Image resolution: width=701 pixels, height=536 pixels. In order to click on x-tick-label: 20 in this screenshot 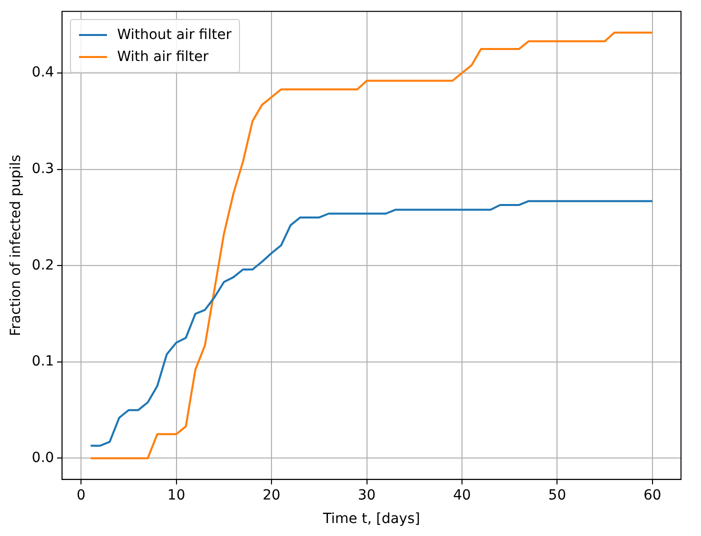, I will do `click(271, 495)`.